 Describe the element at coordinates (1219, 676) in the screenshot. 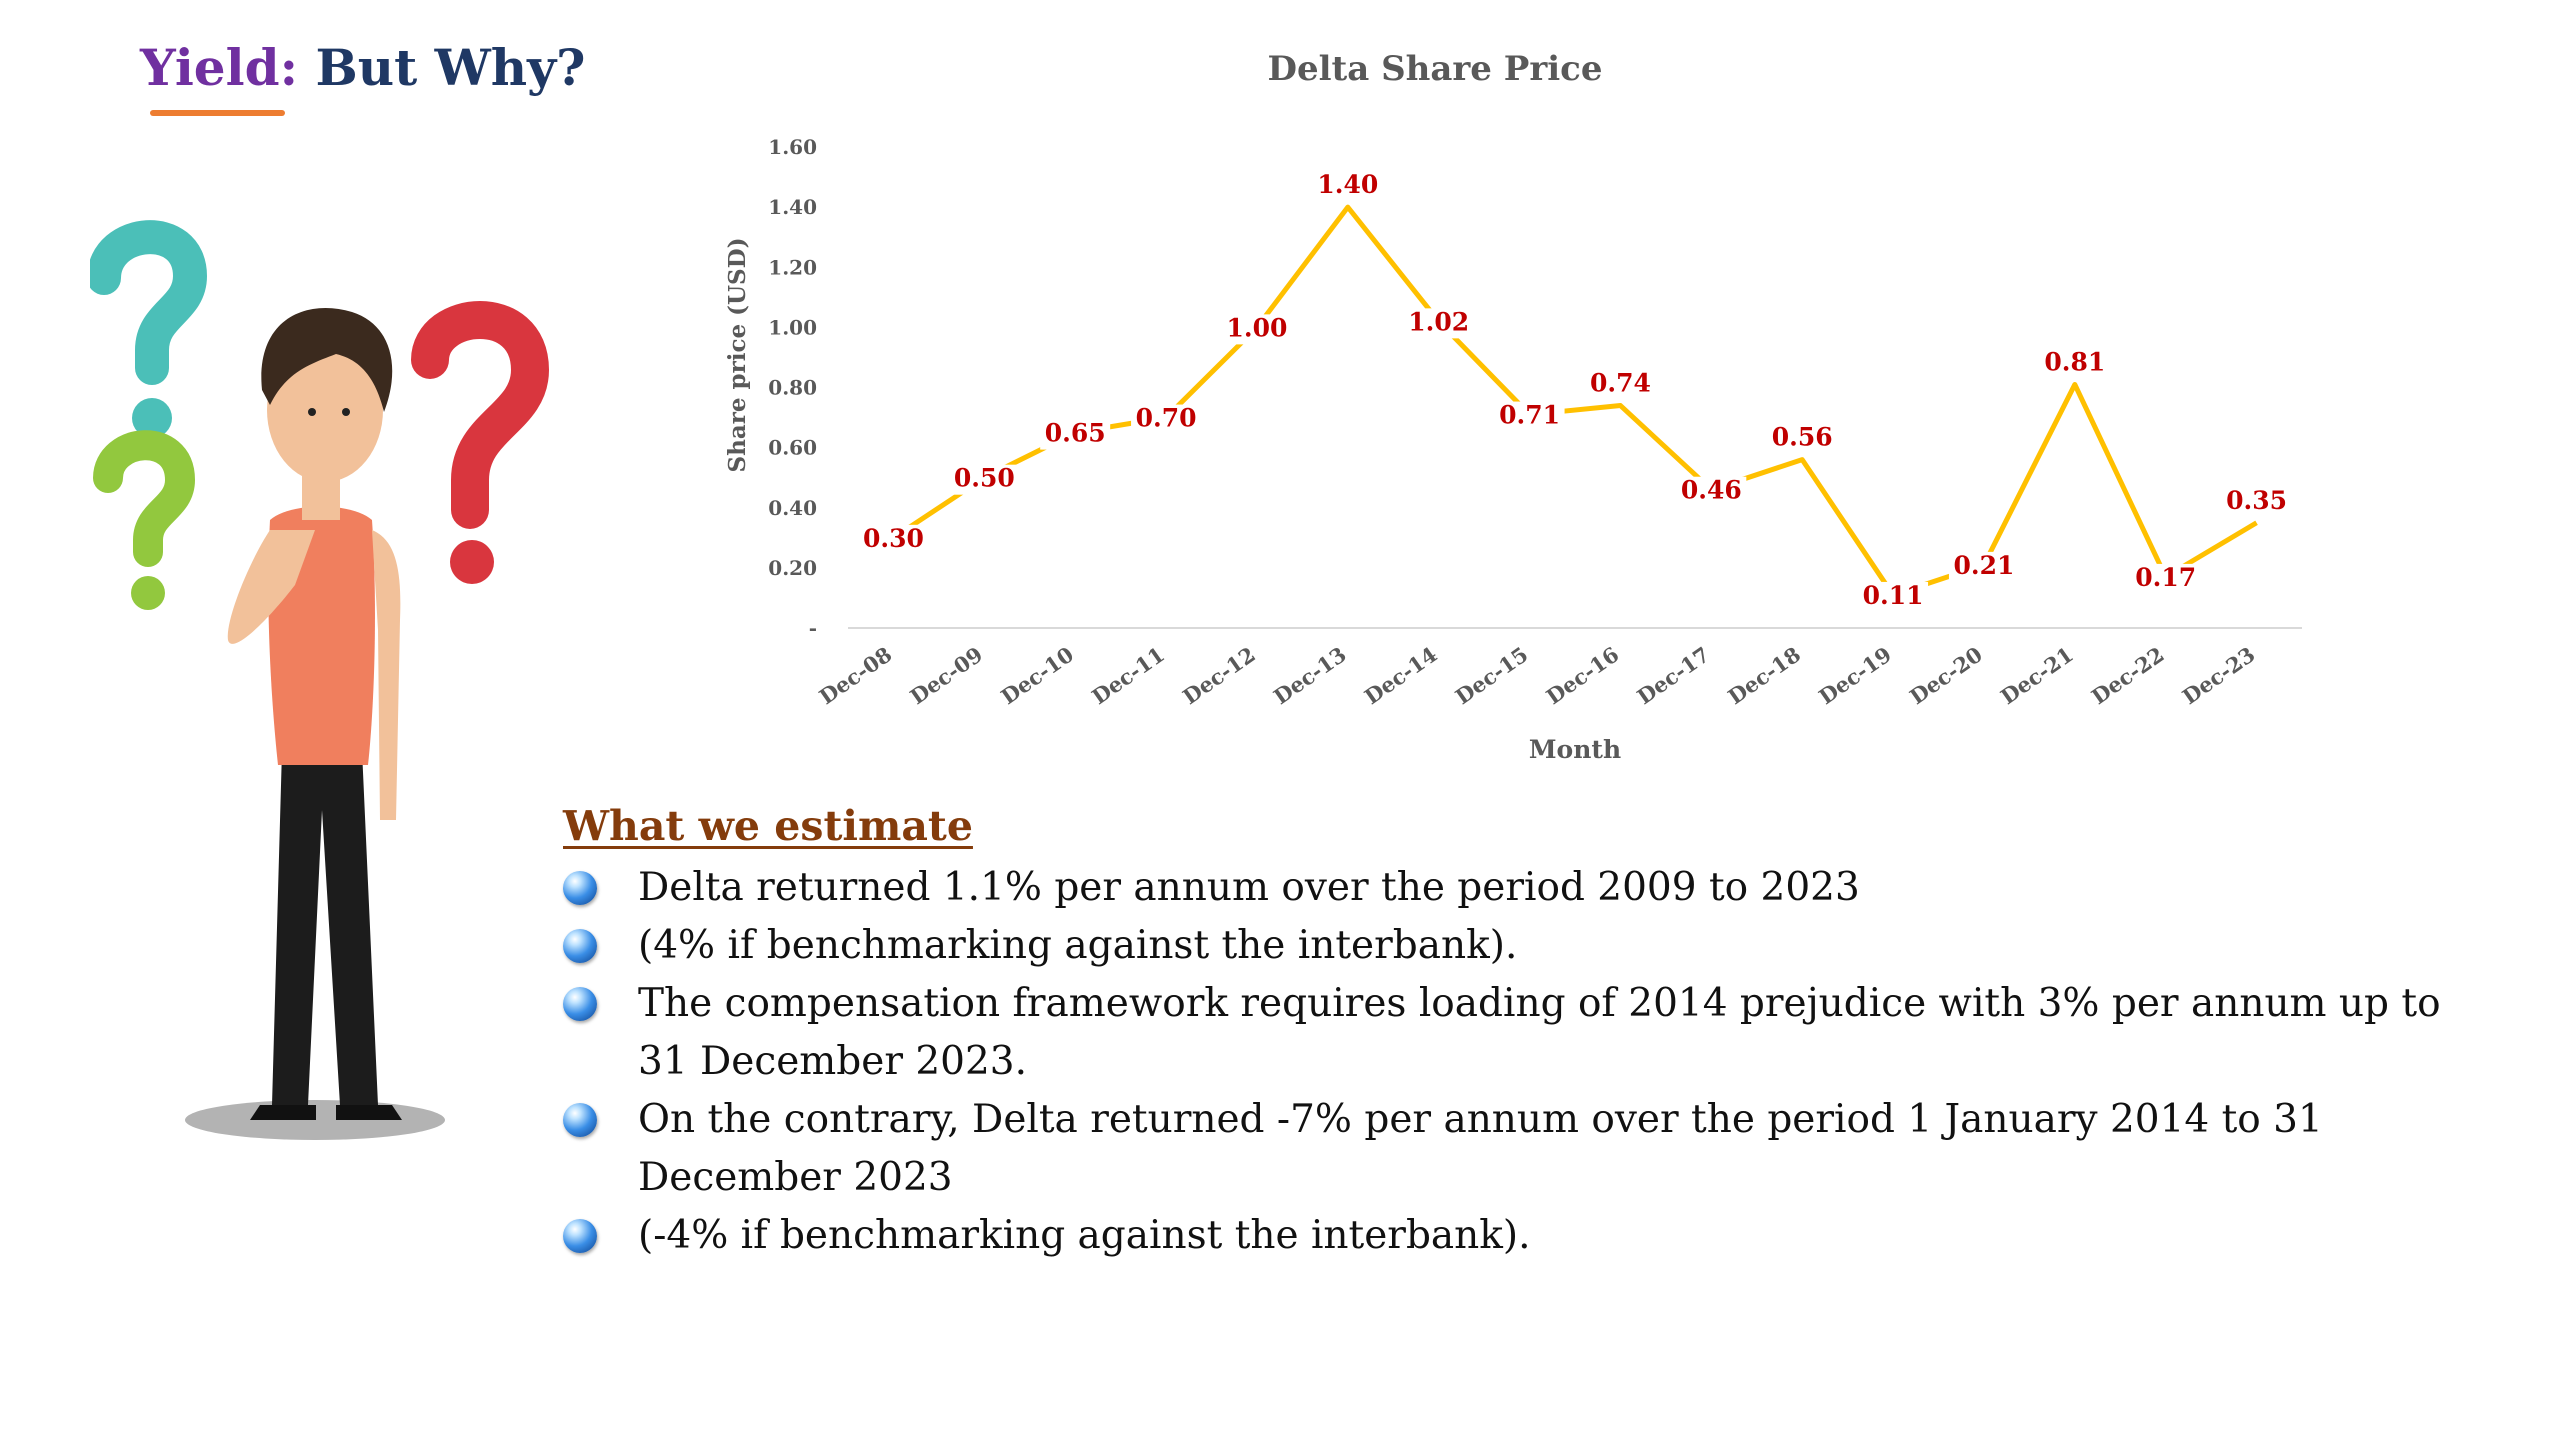

I see `x-tick-label: Dec-12` at that location.